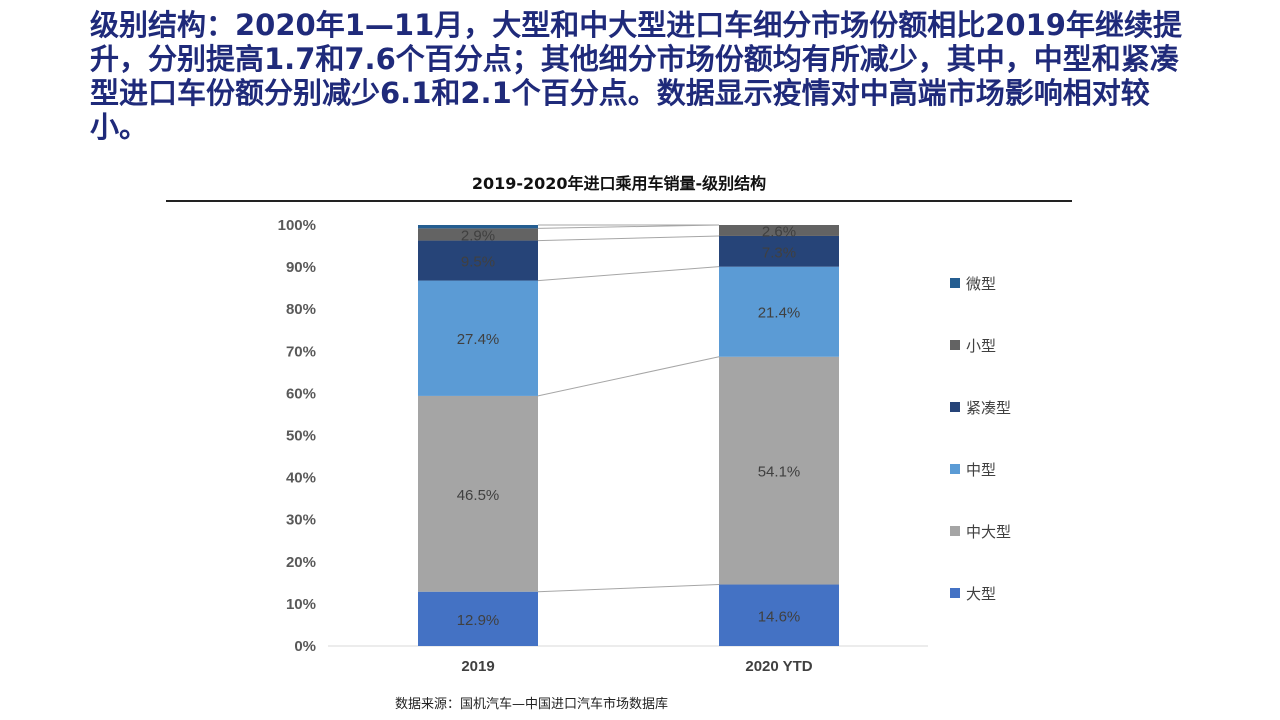 This screenshot has height=720, width=1280. I want to click on y-axis: 0% 10% 20% 30% 40% 50% 60% 70% 80% 90% 100%, so click(297, 436).